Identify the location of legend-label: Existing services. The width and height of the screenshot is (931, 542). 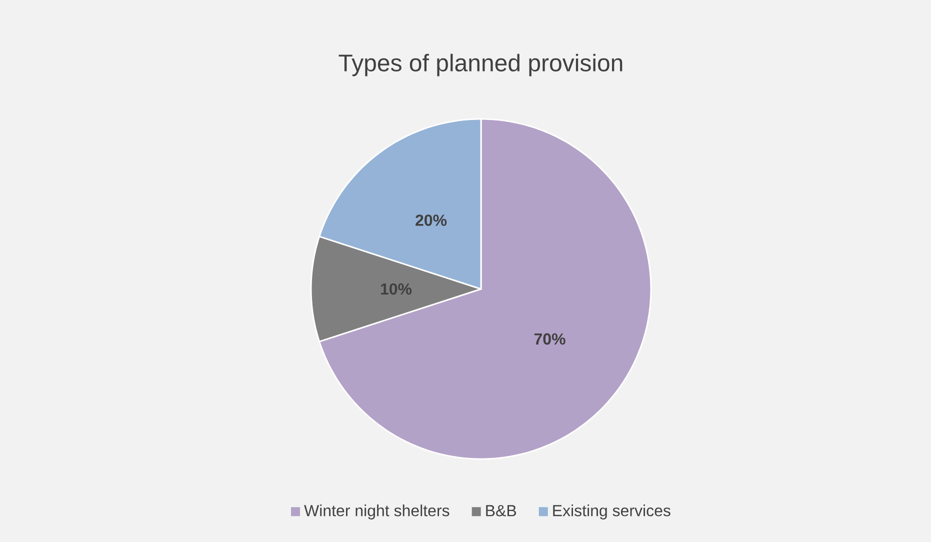
(611, 512).